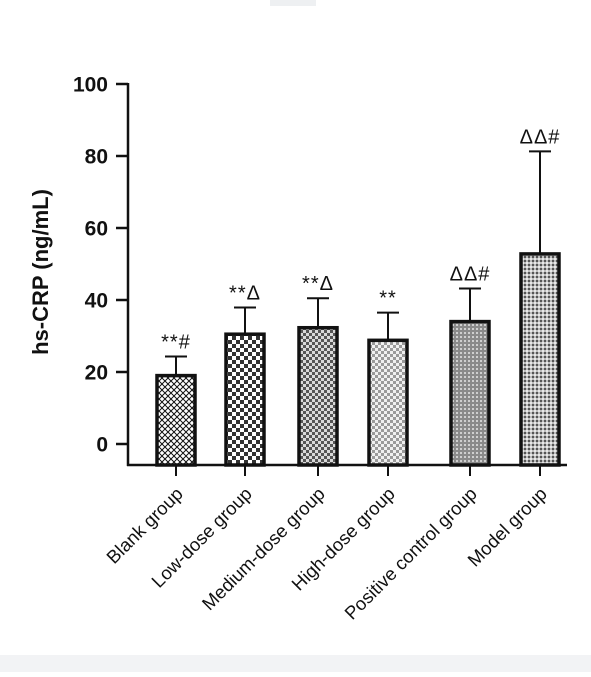 This screenshot has width=591, height=677. What do you see at coordinates (96, 157) in the screenshot?
I see `y-tick-label-5: 80` at bounding box center [96, 157].